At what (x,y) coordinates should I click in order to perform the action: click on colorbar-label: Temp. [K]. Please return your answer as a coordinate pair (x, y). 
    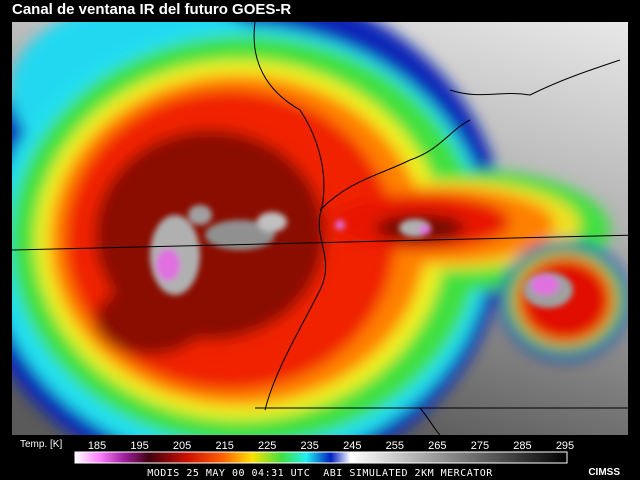
    Looking at the image, I should click on (41, 444).